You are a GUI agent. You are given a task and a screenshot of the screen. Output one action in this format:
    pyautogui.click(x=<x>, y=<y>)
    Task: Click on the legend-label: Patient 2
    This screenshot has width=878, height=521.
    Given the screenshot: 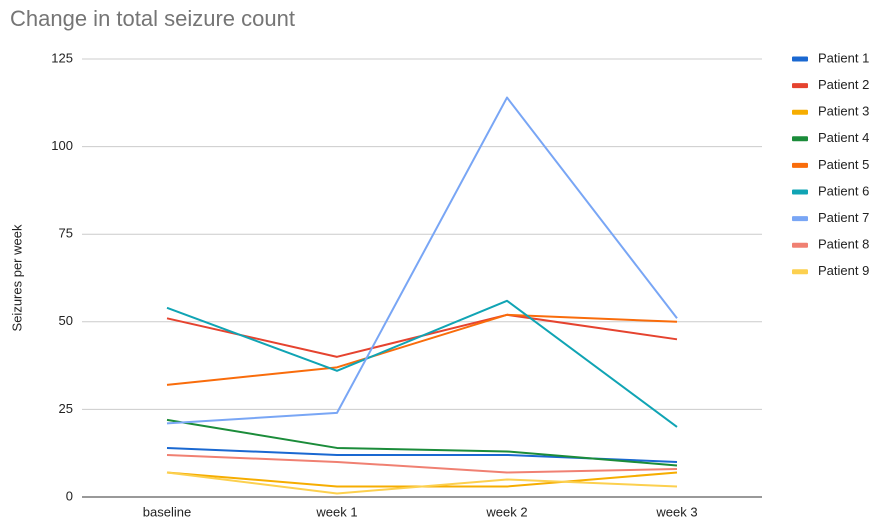 What is the action you would take?
    pyautogui.click(x=843, y=84)
    